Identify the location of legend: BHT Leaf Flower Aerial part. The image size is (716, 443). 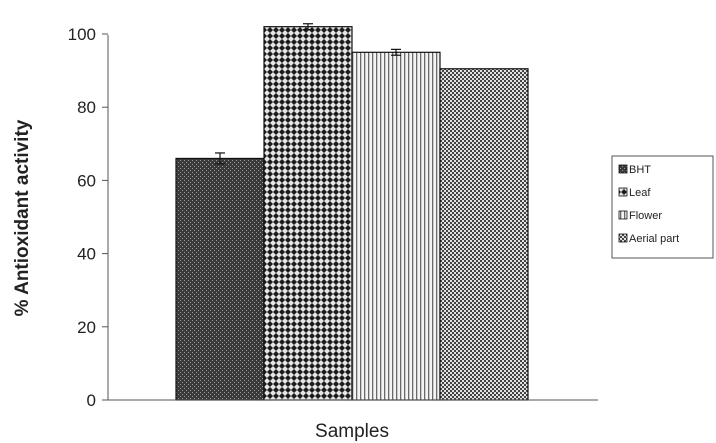
(662, 207).